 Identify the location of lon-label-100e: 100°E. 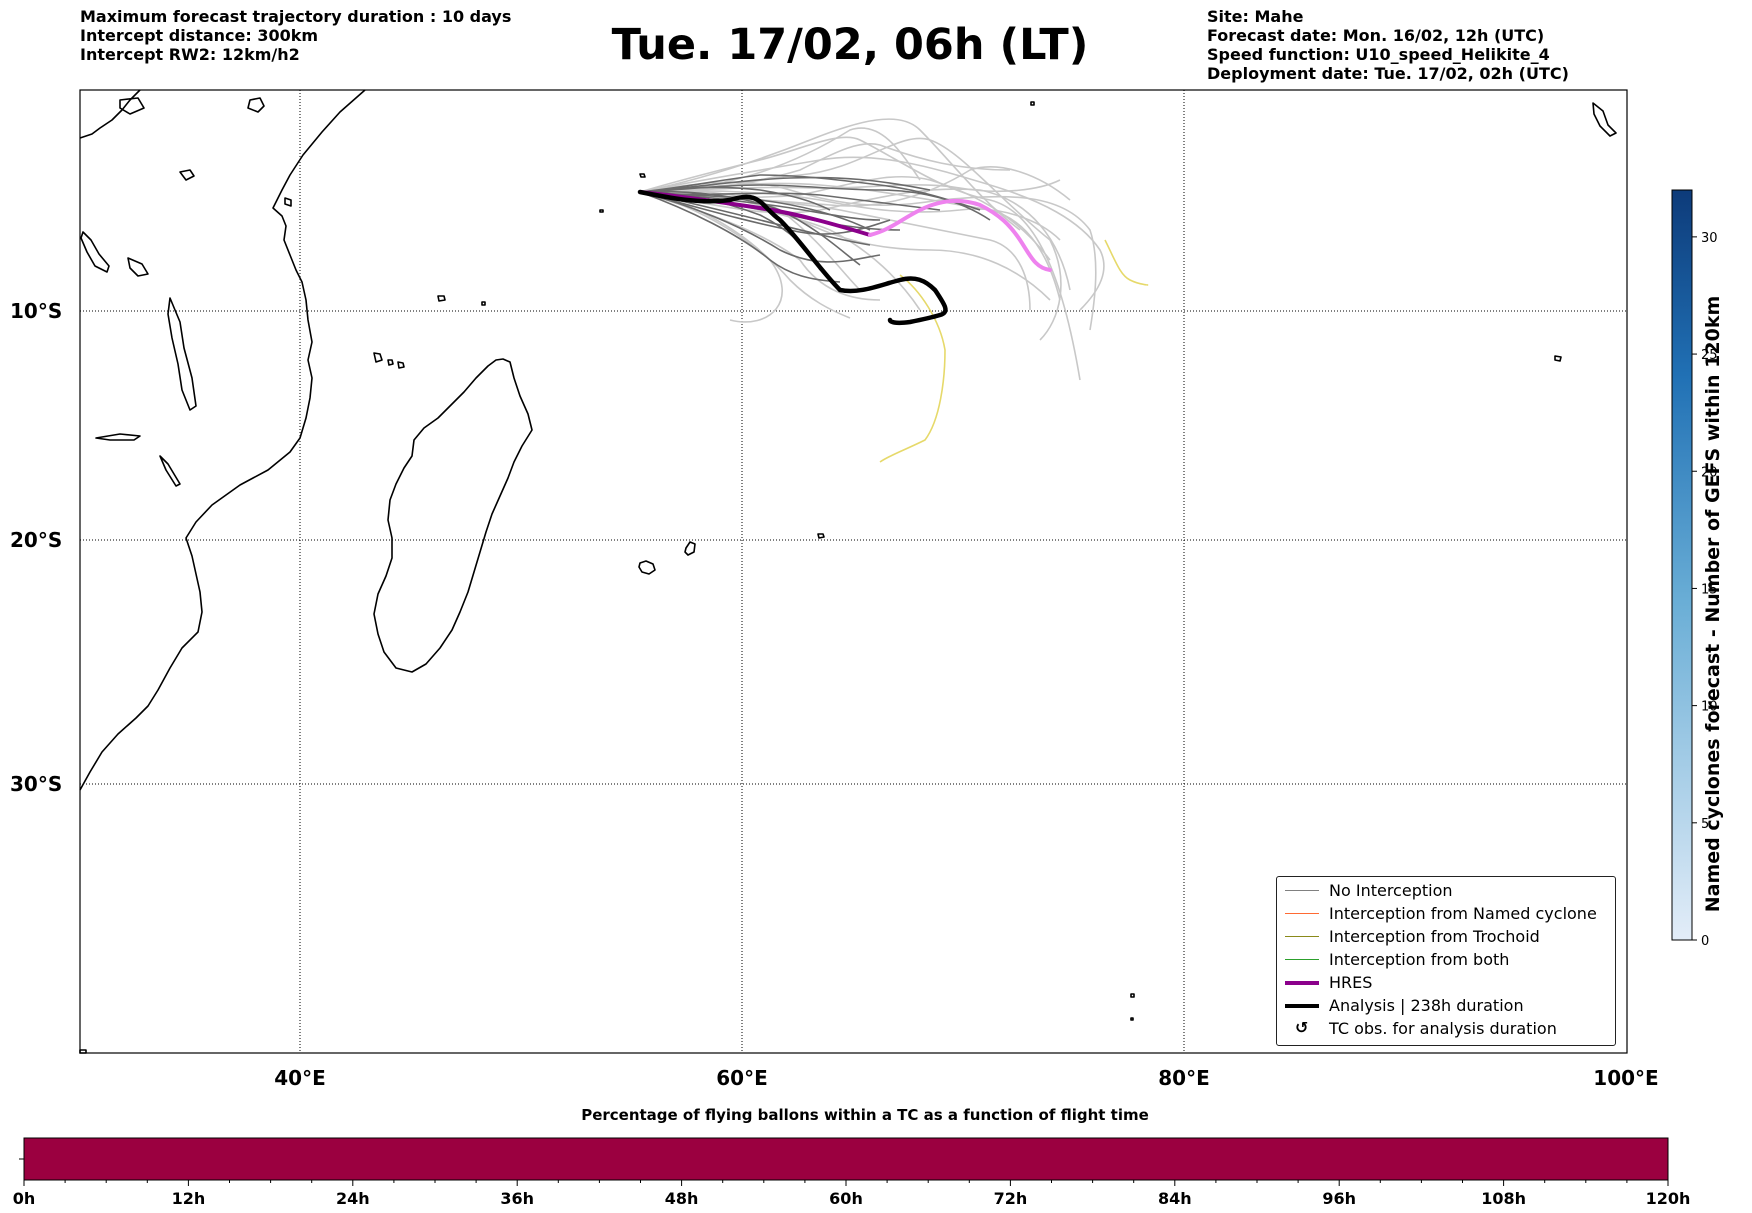
(1625, 1078).